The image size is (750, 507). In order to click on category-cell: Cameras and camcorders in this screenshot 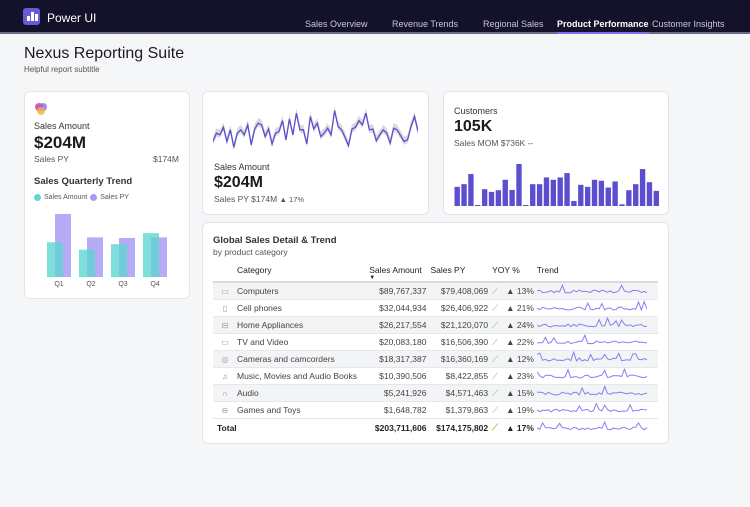, I will do `click(303, 359)`.